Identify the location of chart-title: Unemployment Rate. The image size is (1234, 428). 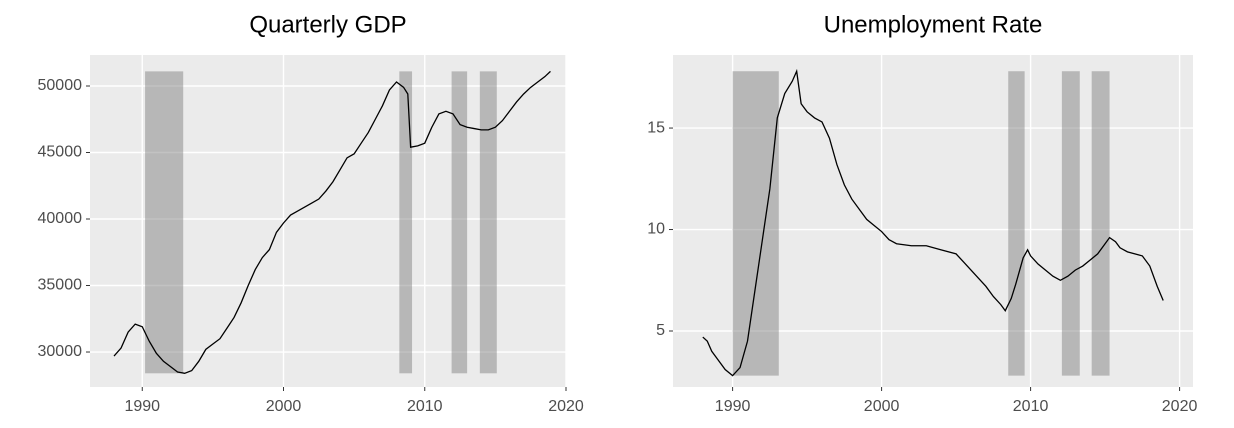
(933, 24).